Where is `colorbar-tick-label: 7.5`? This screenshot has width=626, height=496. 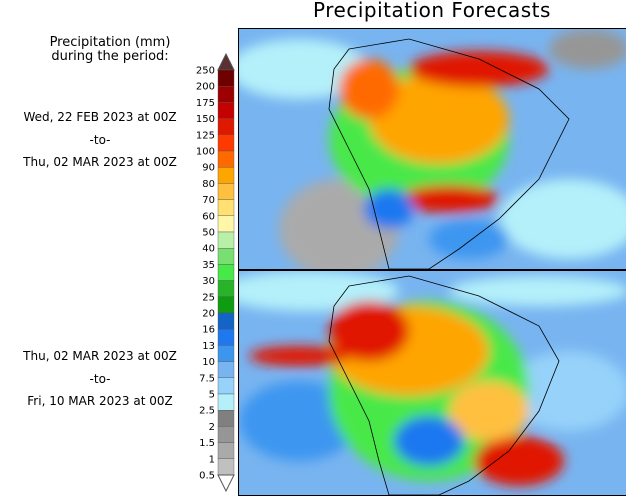 colorbar-tick-label: 7.5 is located at coordinates (207, 378).